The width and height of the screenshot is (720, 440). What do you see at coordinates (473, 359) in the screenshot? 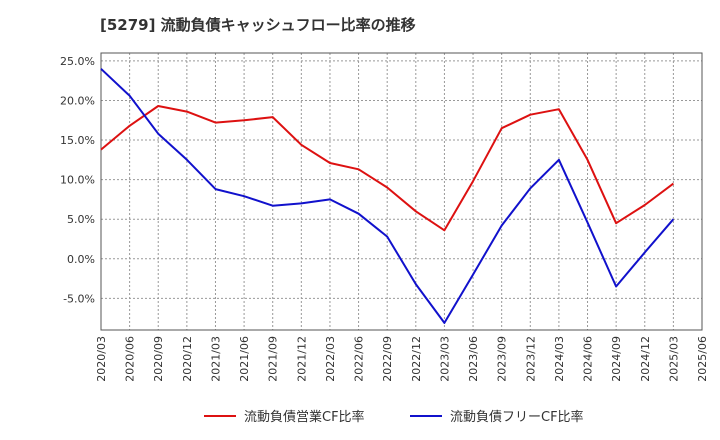
I see `x-tick-label: 2023/06` at bounding box center [473, 359].